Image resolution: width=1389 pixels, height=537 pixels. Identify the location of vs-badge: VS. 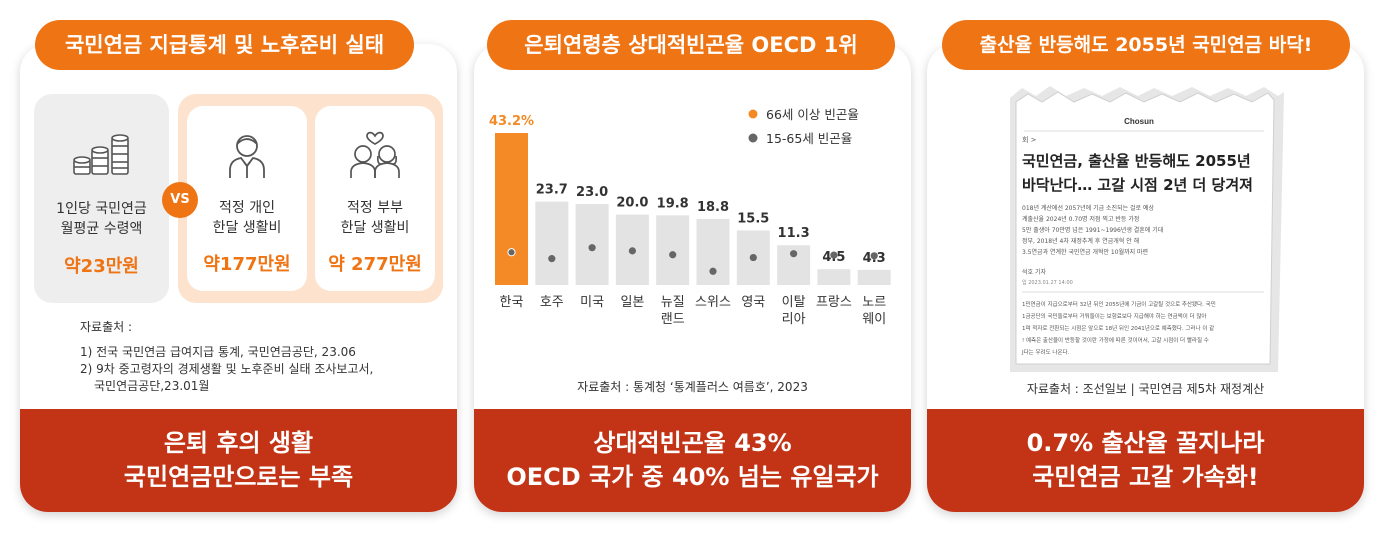
(180, 200).